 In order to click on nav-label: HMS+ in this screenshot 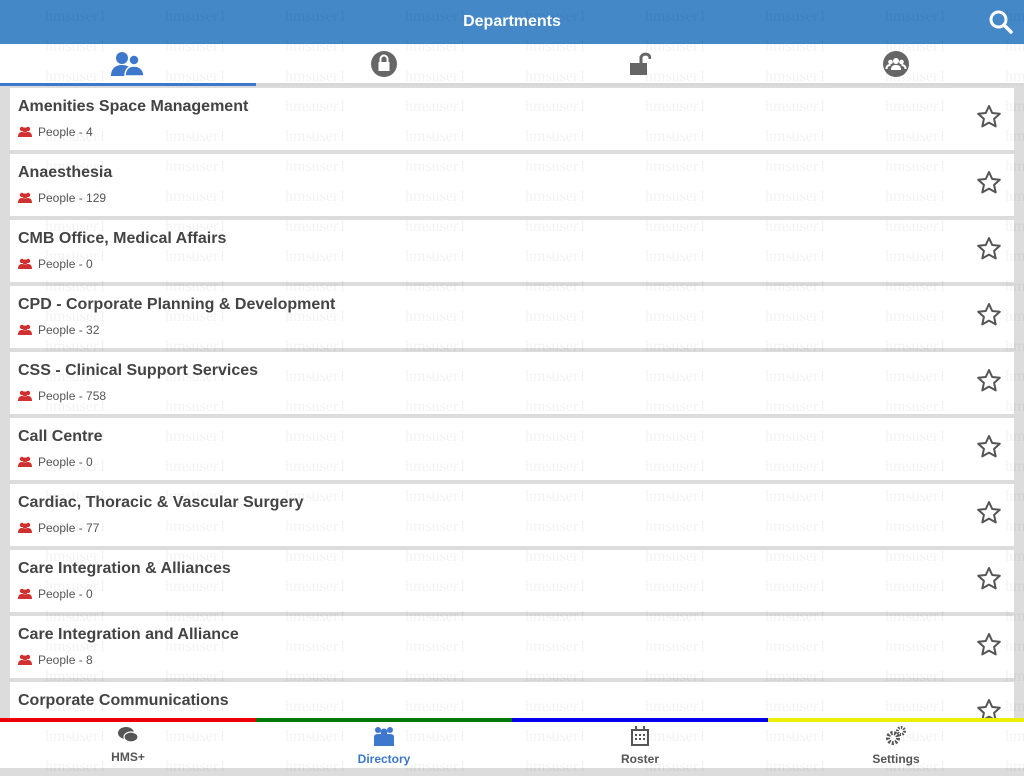, I will do `click(128, 757)`.